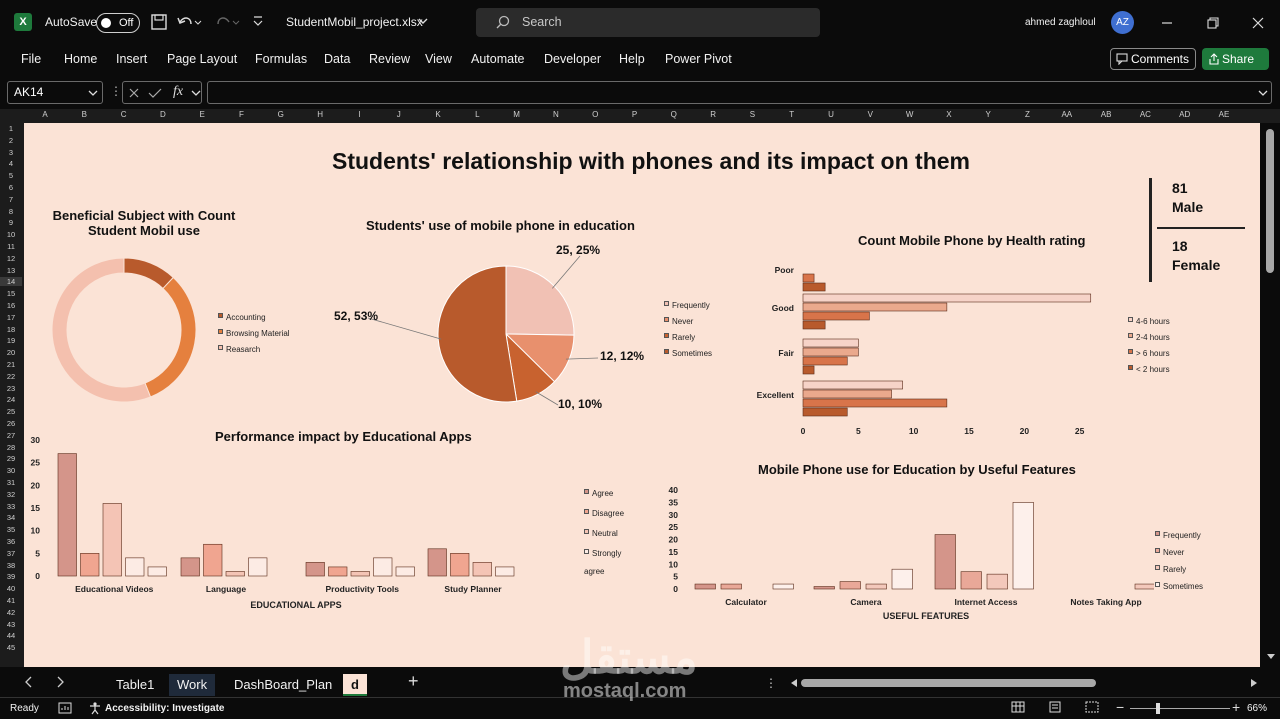 Image resolution: width=1280 pixels, height=719 pixels. Describe the element at coordinates (11, 282) in the screenshot. I see `row-header: 14` at that location.